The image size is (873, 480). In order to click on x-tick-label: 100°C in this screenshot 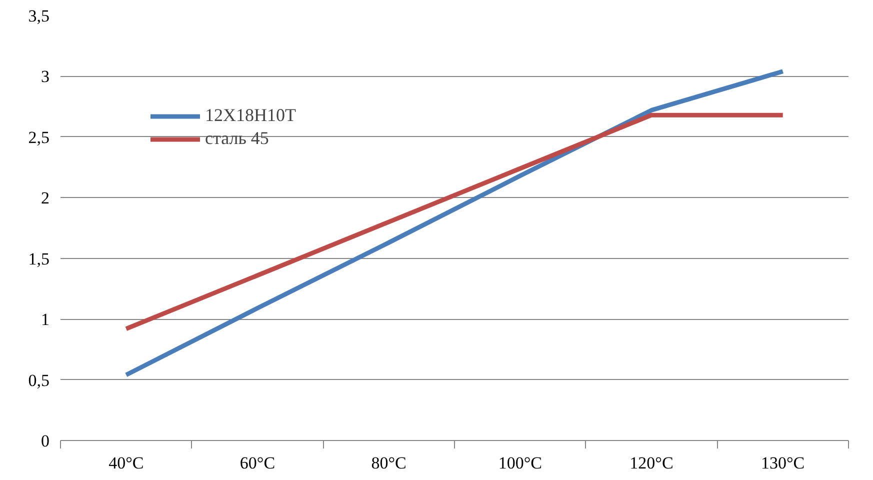, I will do `click(520, 463)`.